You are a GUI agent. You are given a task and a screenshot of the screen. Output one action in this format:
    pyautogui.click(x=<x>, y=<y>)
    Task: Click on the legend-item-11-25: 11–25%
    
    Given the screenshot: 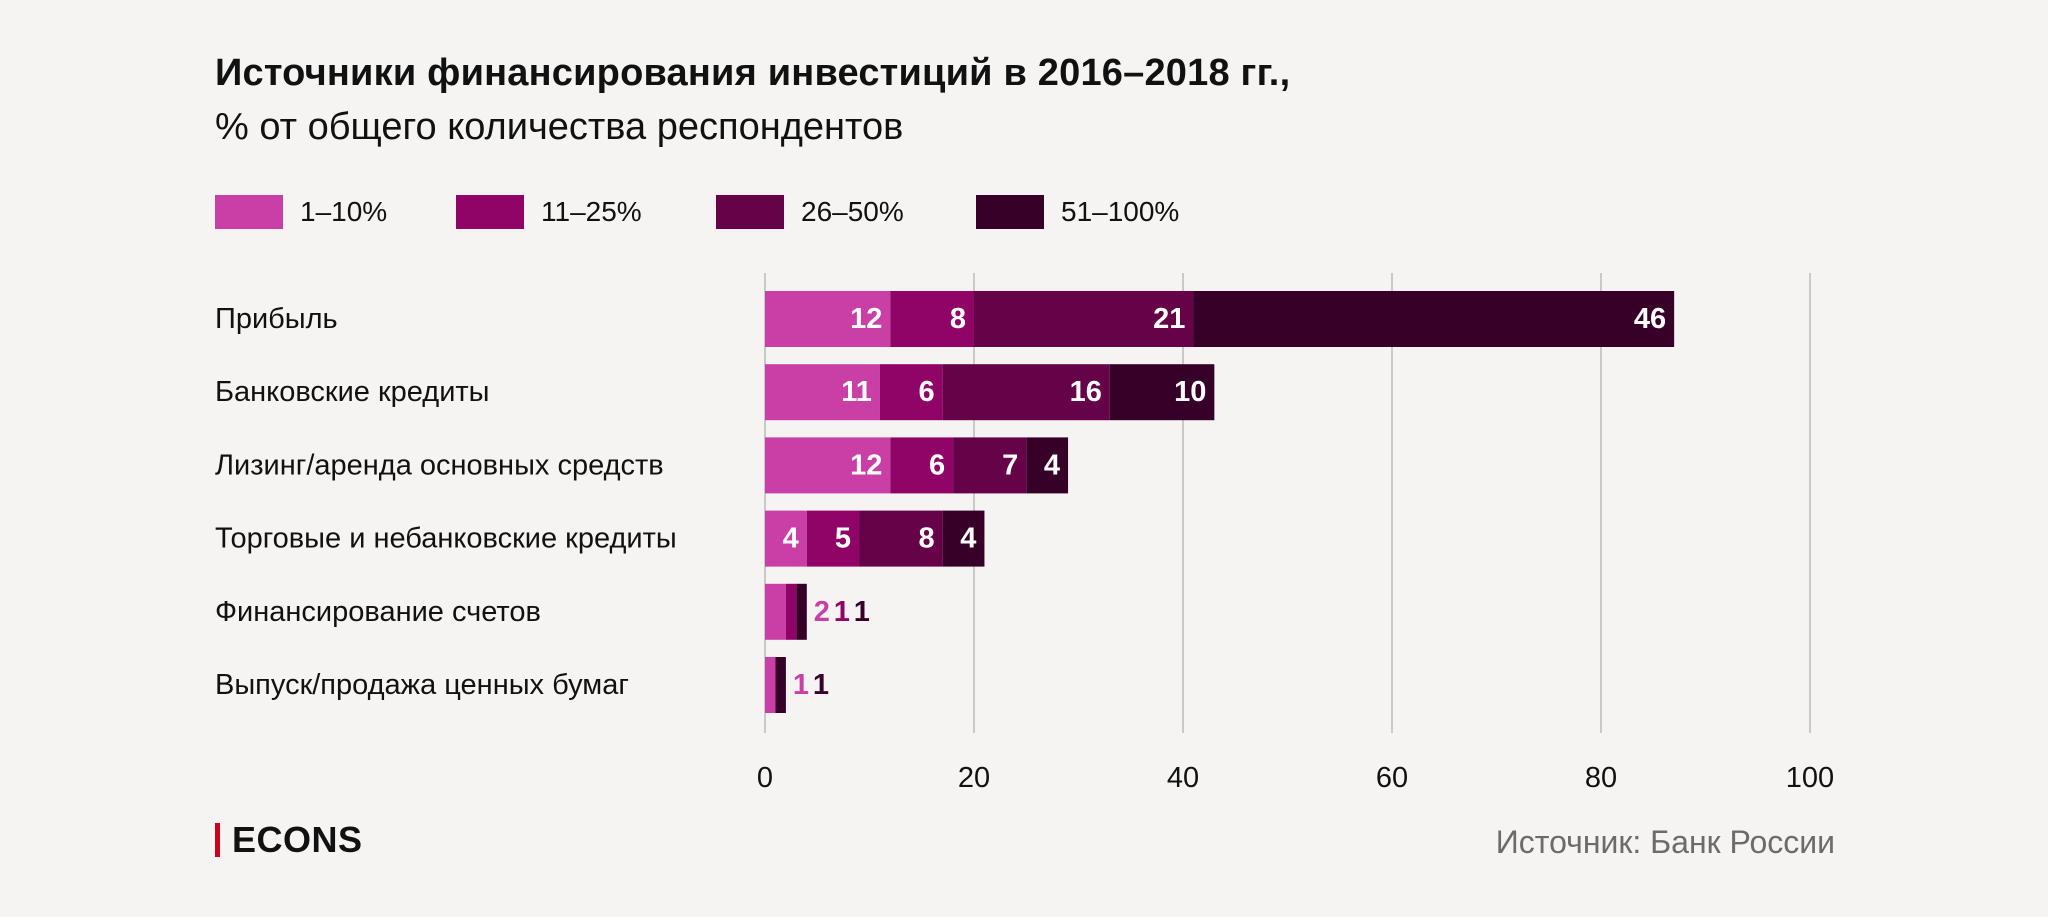 What is the action you would take?
    pyautogui.click(x=549, y=212)
    